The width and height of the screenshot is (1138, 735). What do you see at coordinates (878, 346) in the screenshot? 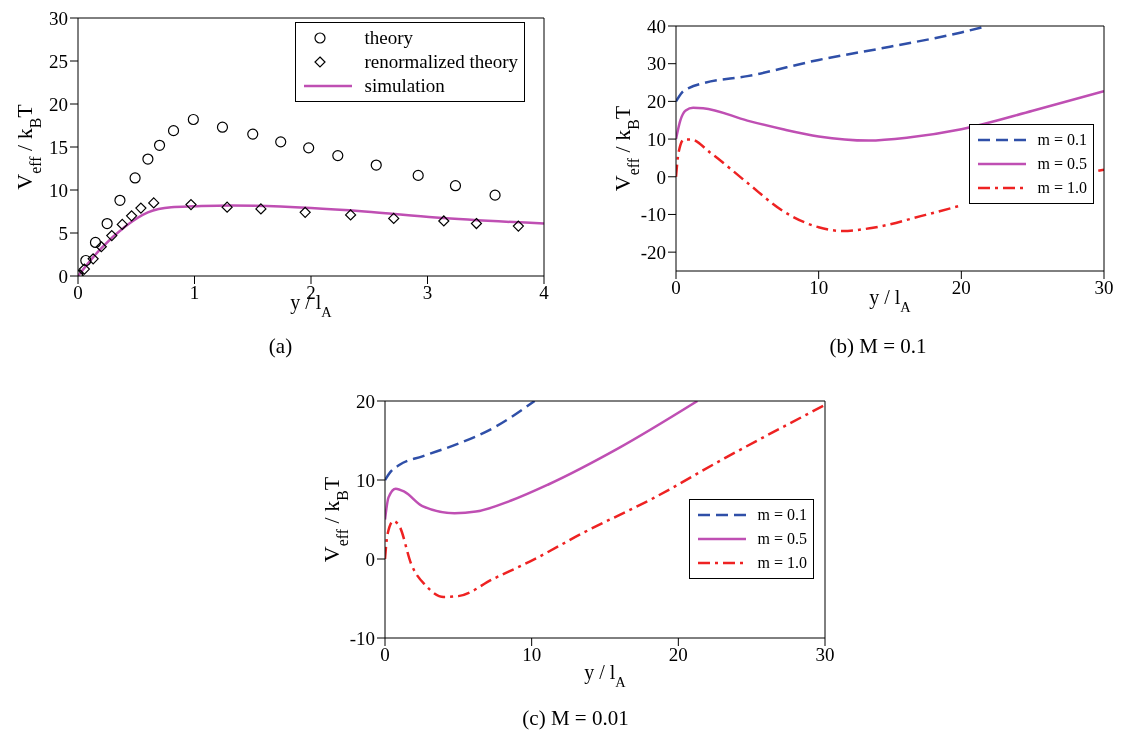
I see `text: (b) M = 0.1` at bounding box center [878, 346].